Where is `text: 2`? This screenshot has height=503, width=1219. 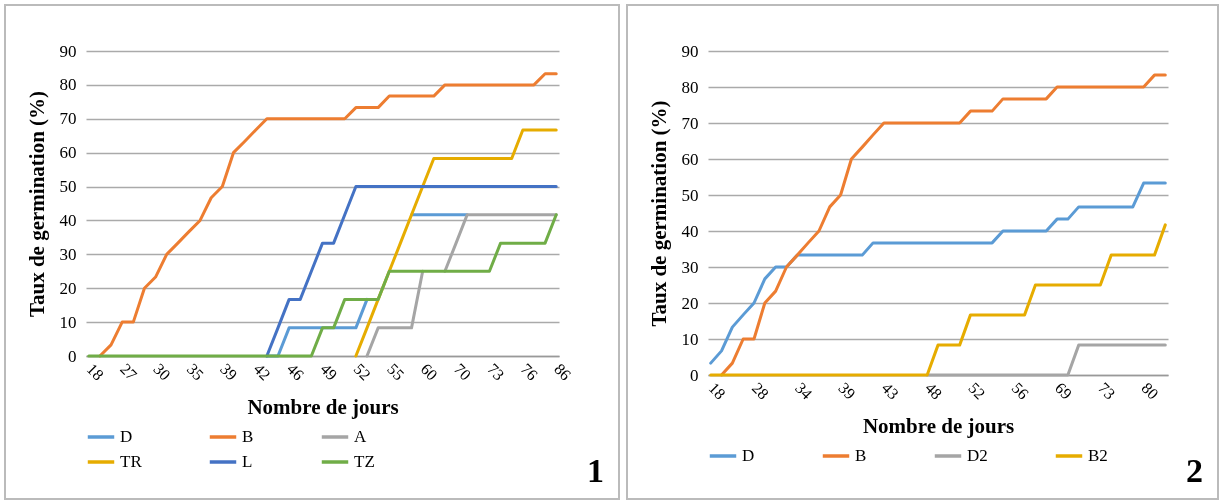 text: 2 is located at coordinates (1194, 471).